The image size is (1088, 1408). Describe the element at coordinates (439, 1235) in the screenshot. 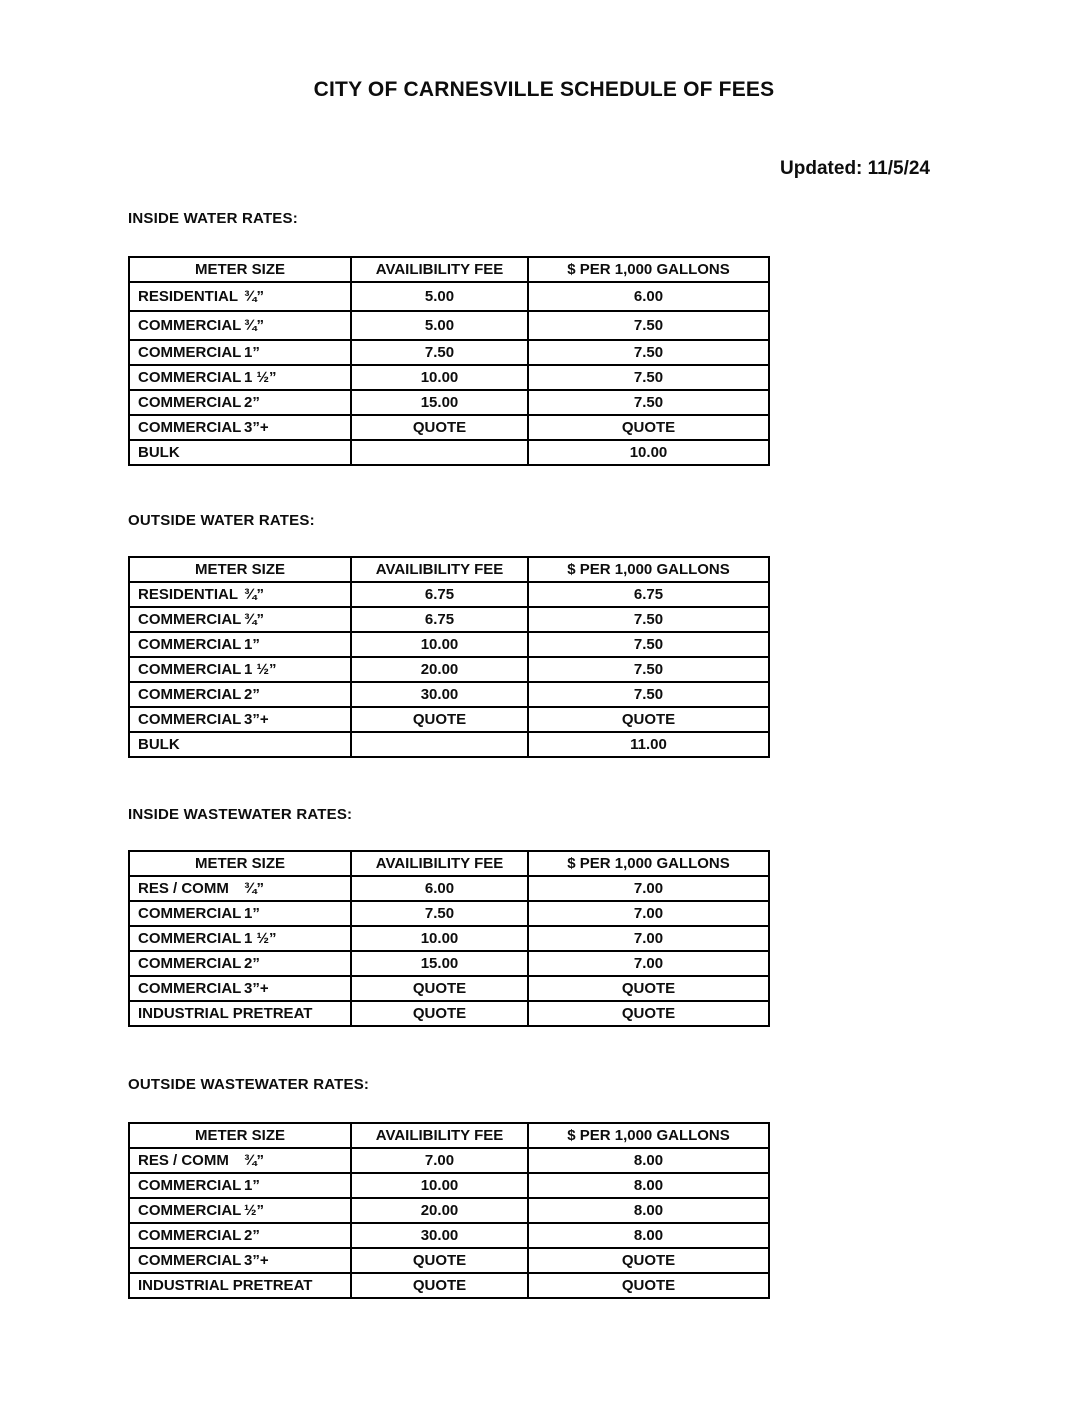

I see `availability-fee: 30.00` at that location.